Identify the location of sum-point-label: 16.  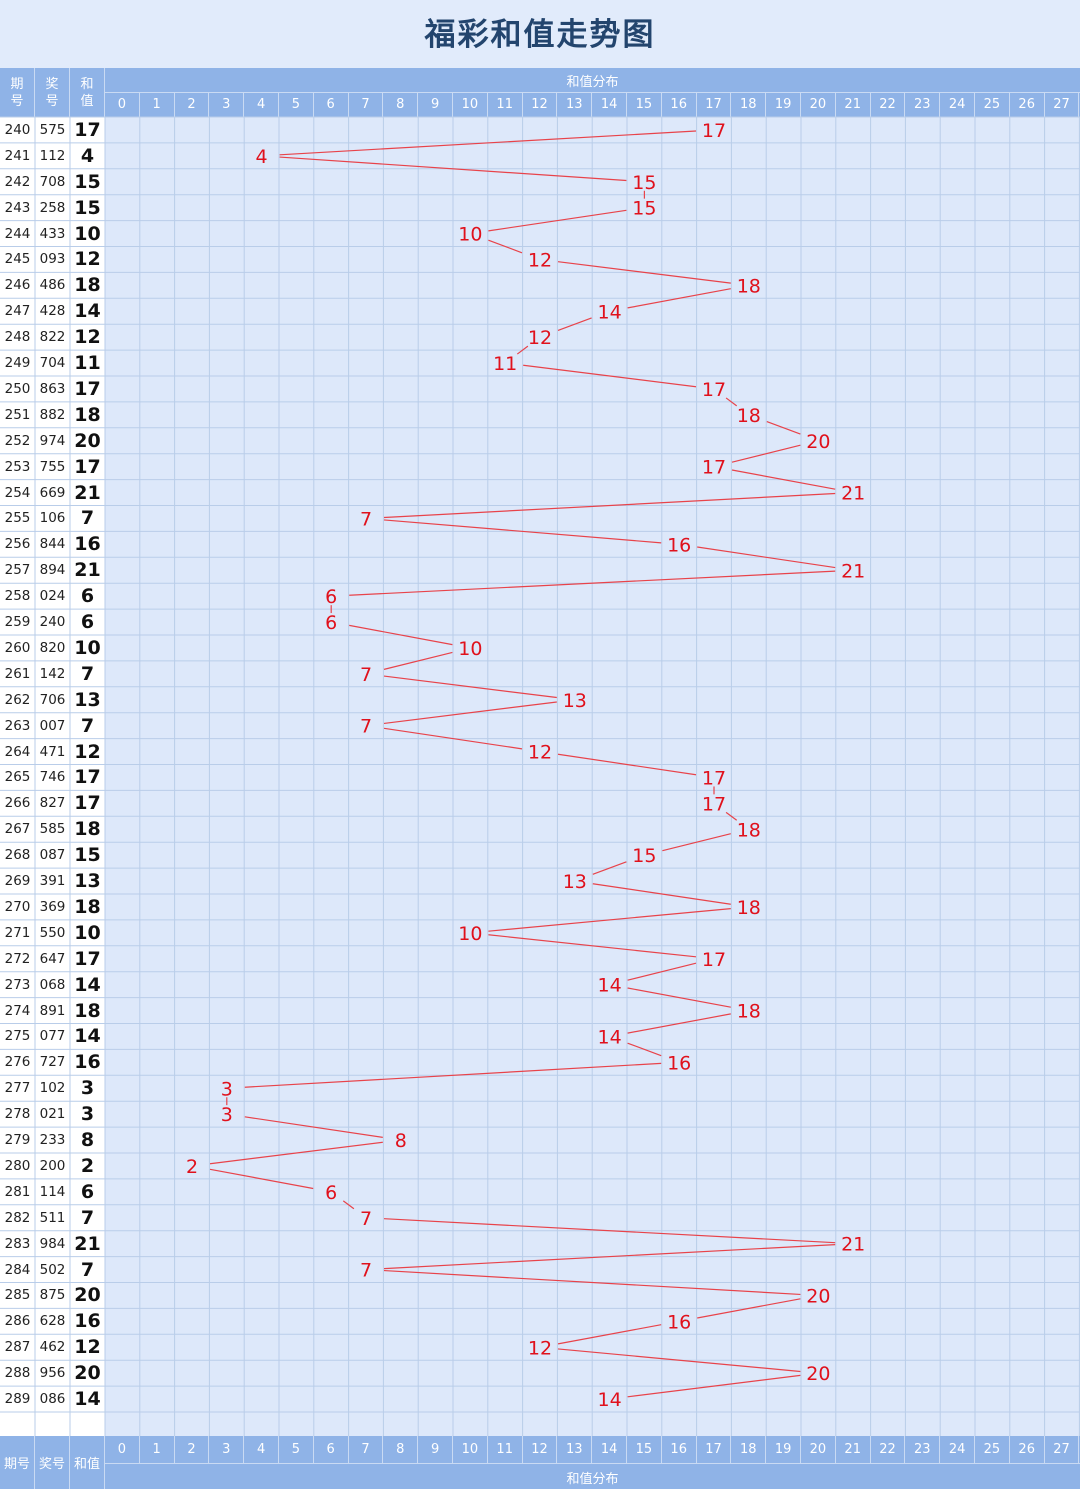
(679, 1322).